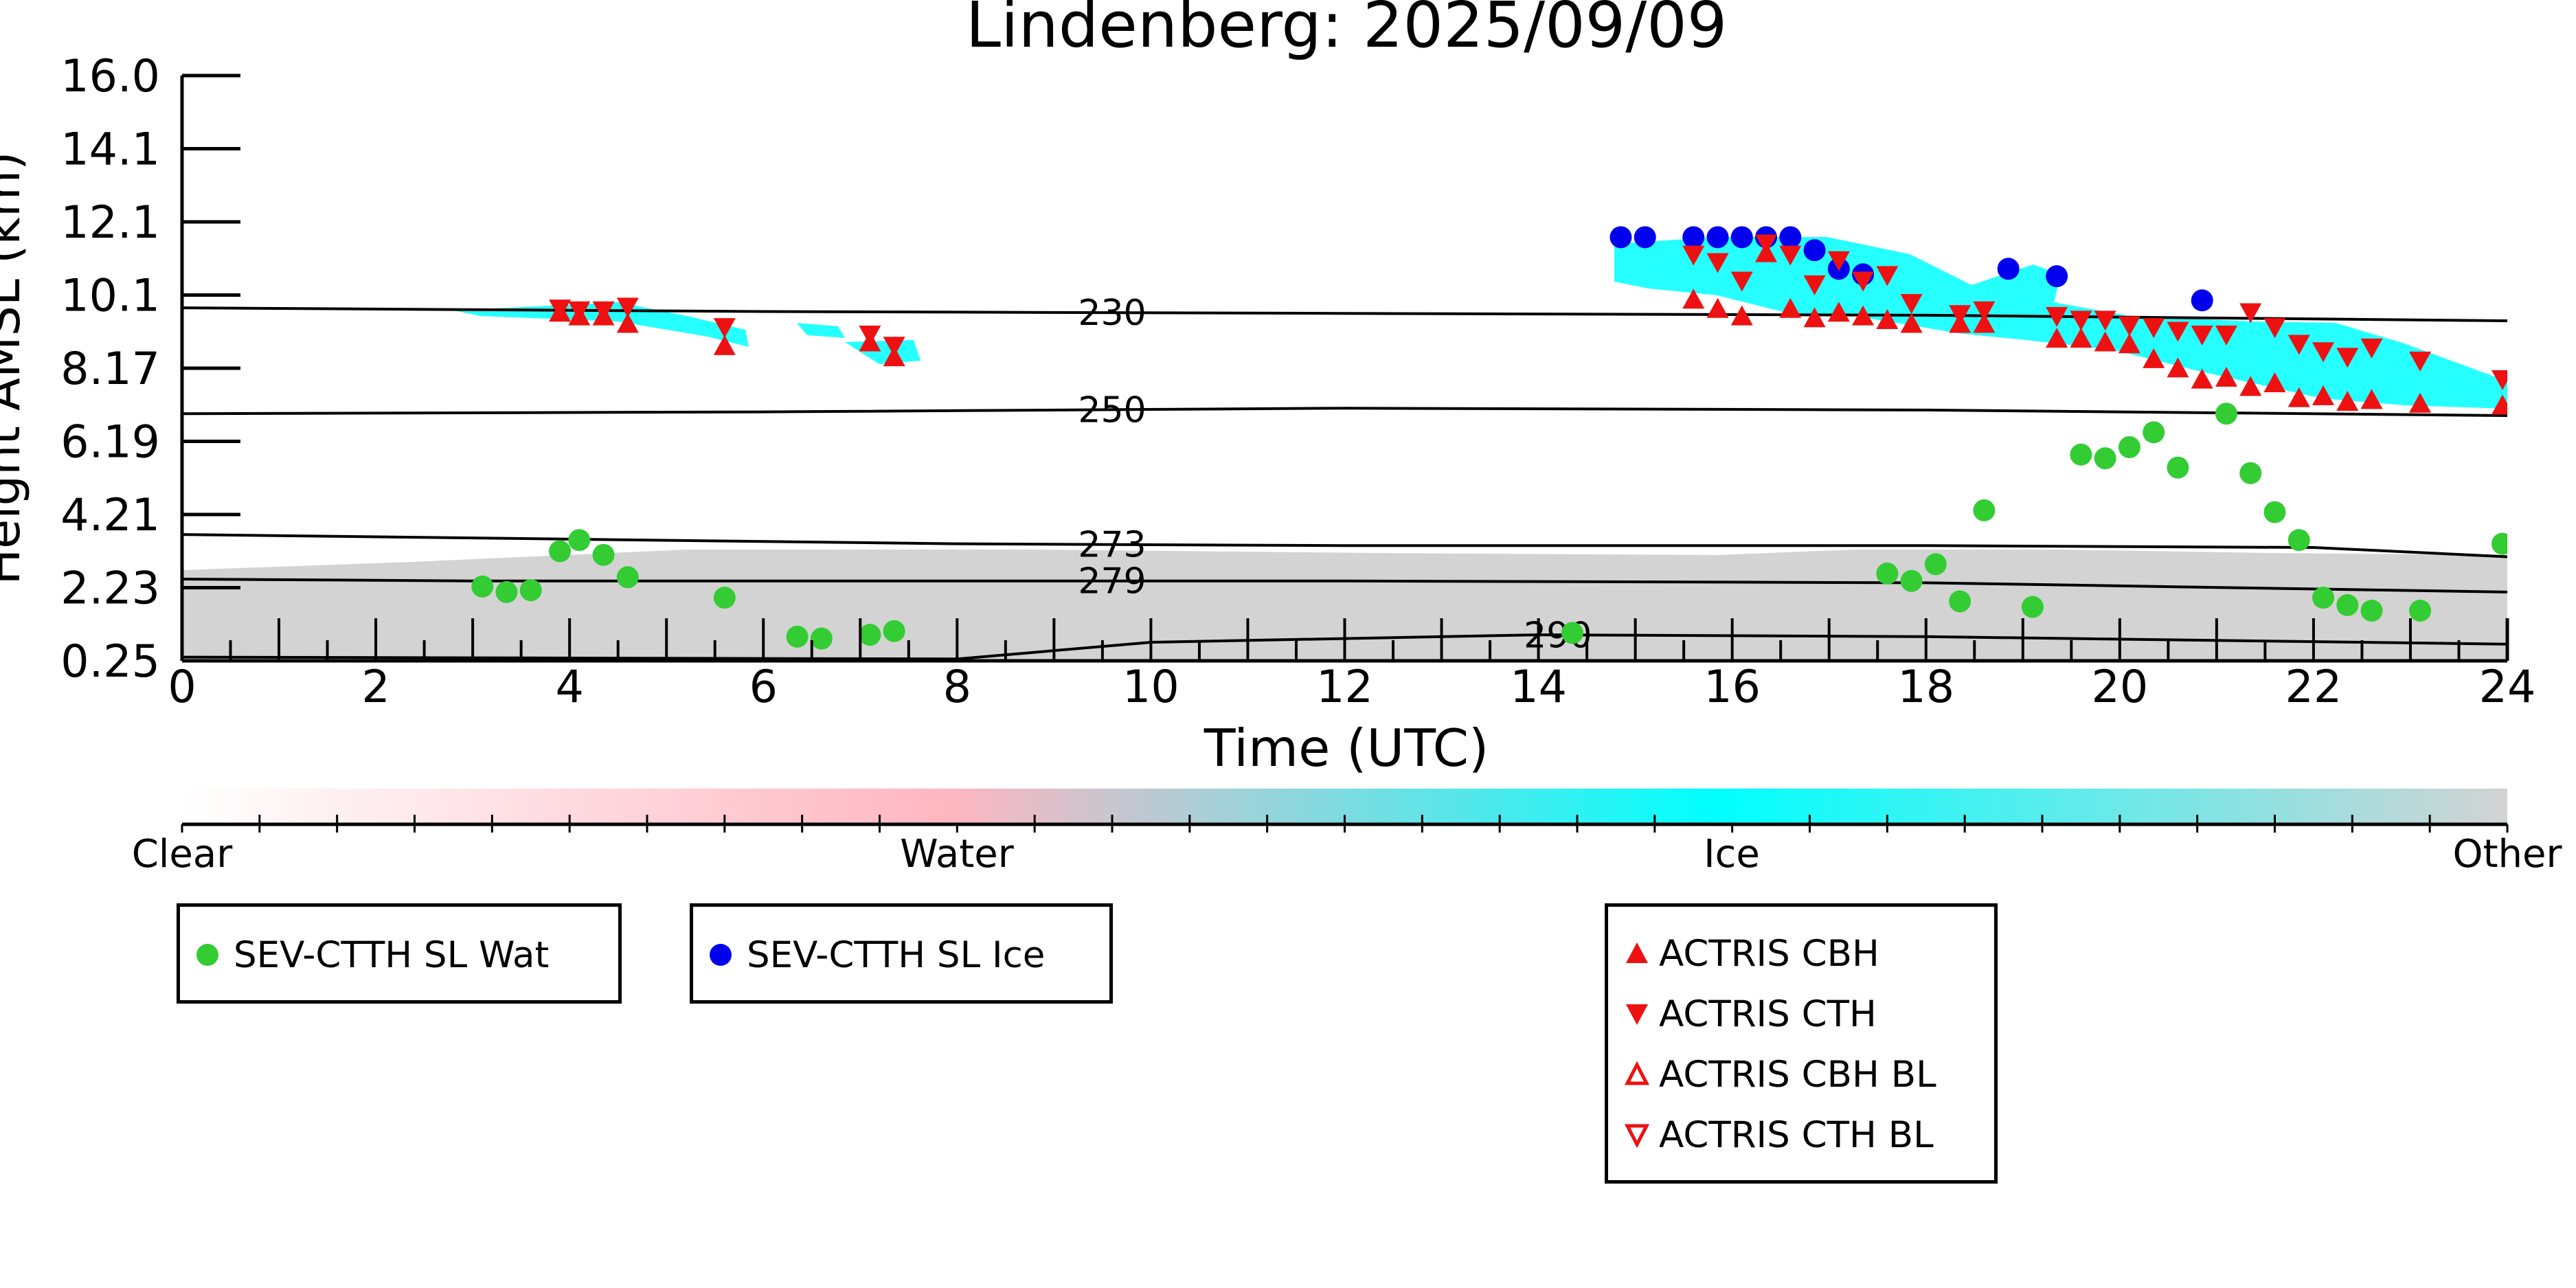 Image resolution: width=2576 pixels, height=1288 pixels. I want to click on triangle-up-outline-icon, so click(1637, 1073).